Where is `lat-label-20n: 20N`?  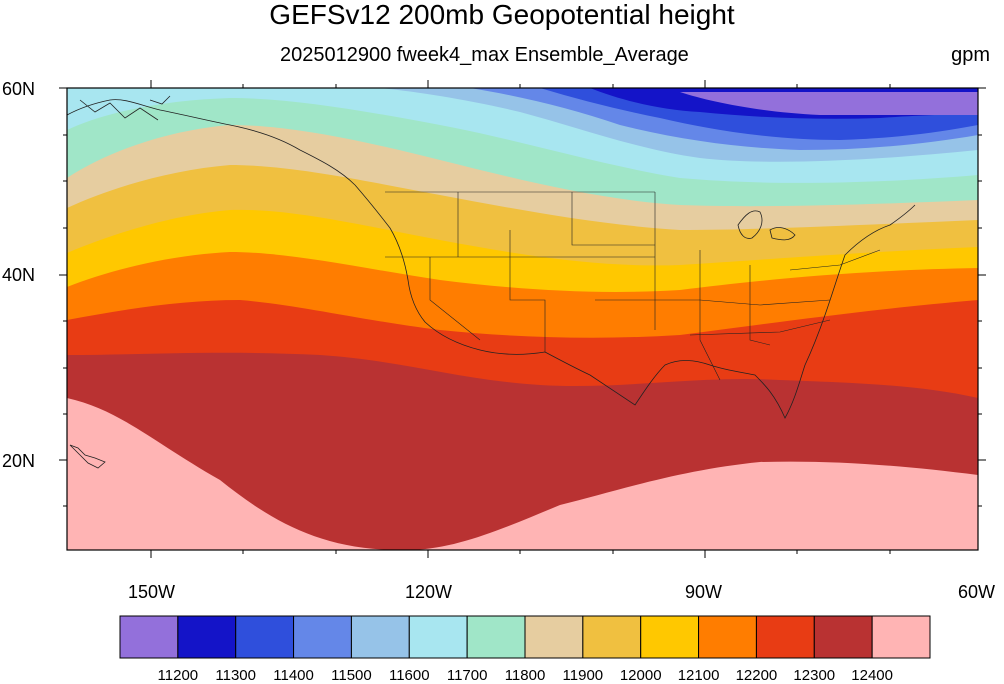
lat-label-20n: 20N is located at coordinates (19, 461).